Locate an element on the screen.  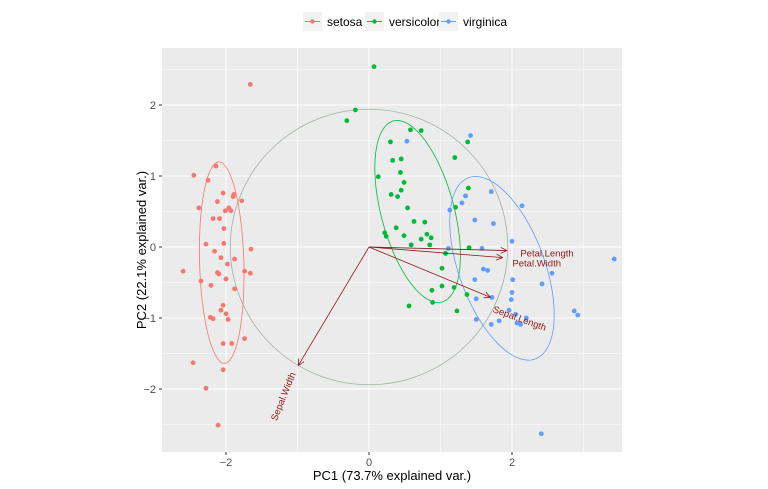
x-tick-label: −2 is located at coordinates (226, 463).